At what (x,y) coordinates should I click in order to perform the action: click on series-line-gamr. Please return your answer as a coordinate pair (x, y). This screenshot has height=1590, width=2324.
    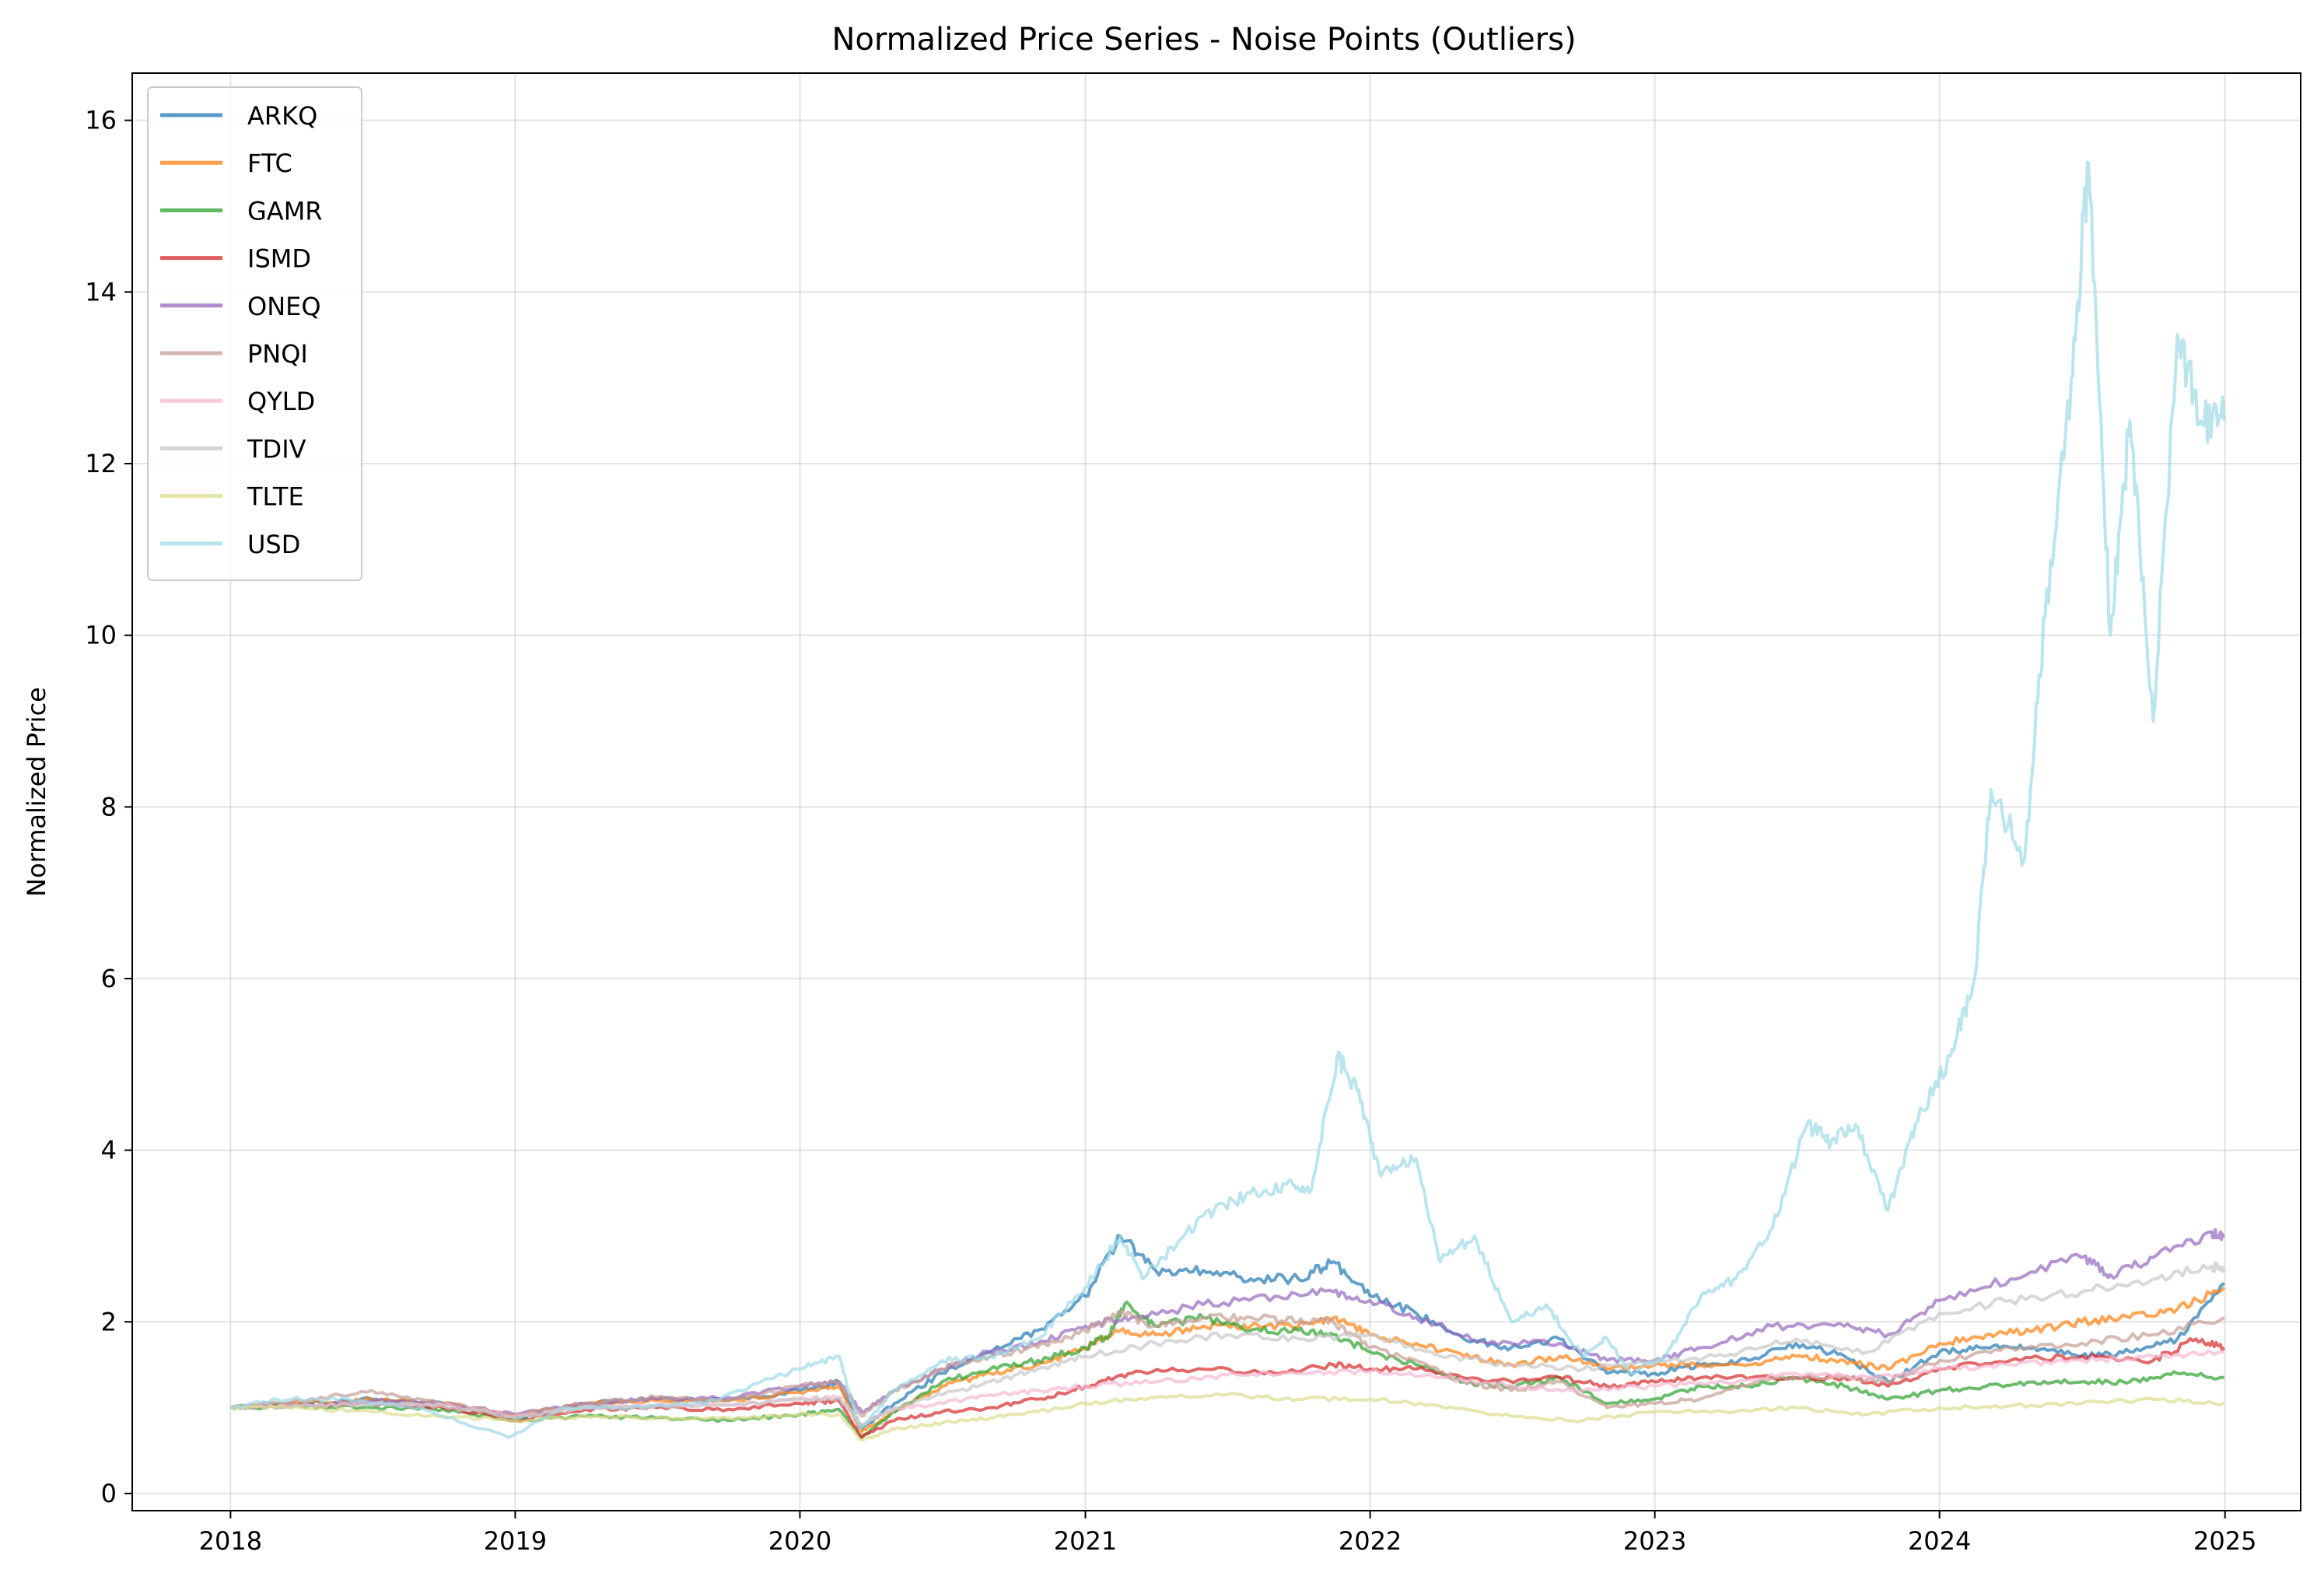
    Looking at the image, I should click on (1227, 1370).